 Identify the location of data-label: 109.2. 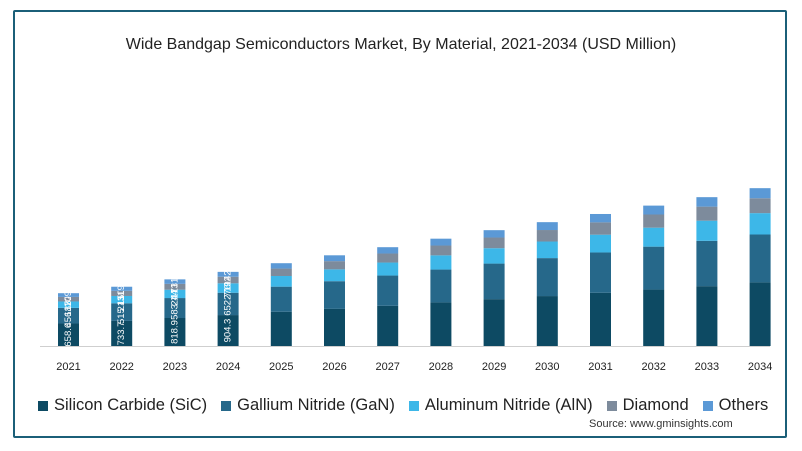
(68, 295).